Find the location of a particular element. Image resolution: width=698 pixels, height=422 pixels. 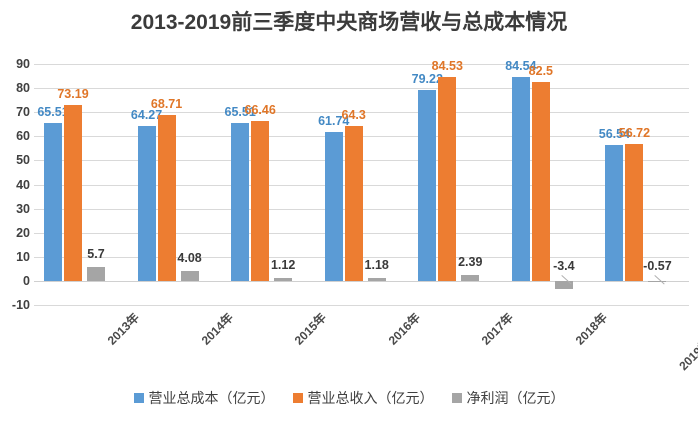

bar-group: 65.51 66.46 1.12 is located at coordinates (268, 184).